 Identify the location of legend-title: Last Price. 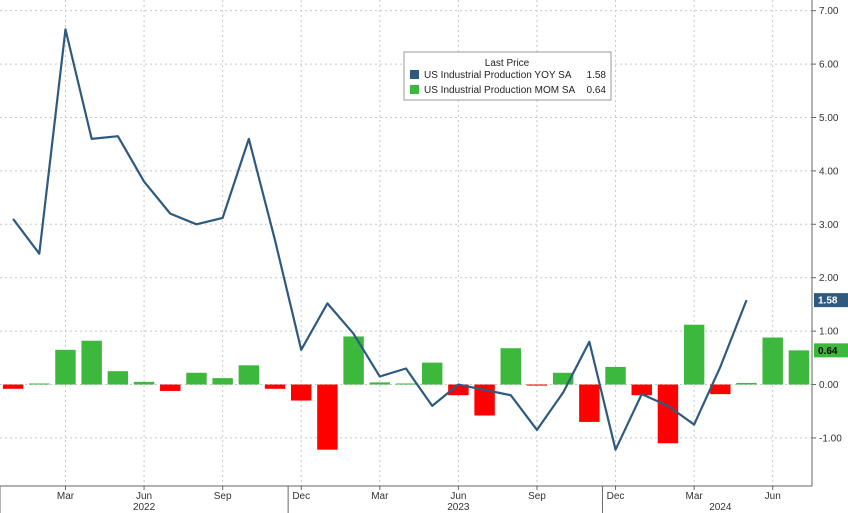
(507, 63).